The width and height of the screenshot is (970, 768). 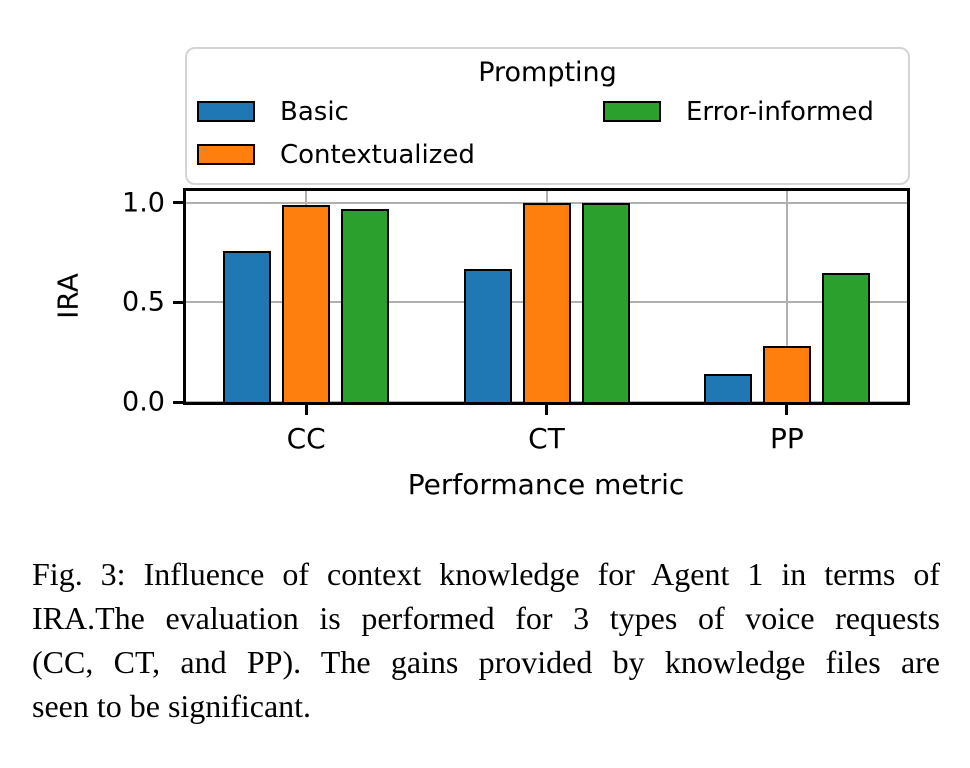 I want to click on x-gridline, so click(x=786, y=296).